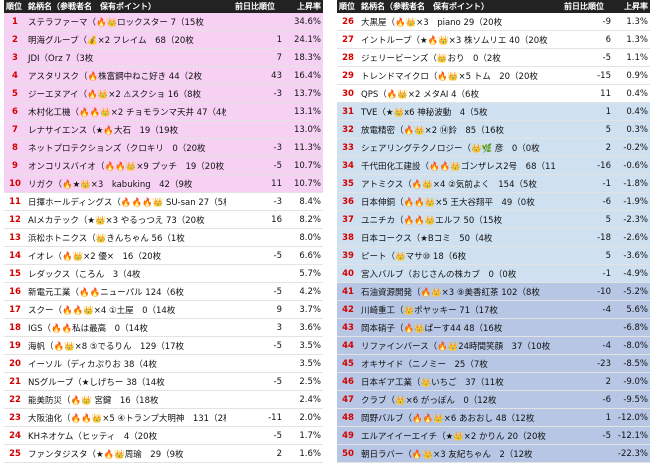  What do you see at coordinates (457, 309) in the screenshot?
I see `stock-name-cell: 川崎重工（👑ポヤッキー 71（17枚` at bounding box center [457, 309].